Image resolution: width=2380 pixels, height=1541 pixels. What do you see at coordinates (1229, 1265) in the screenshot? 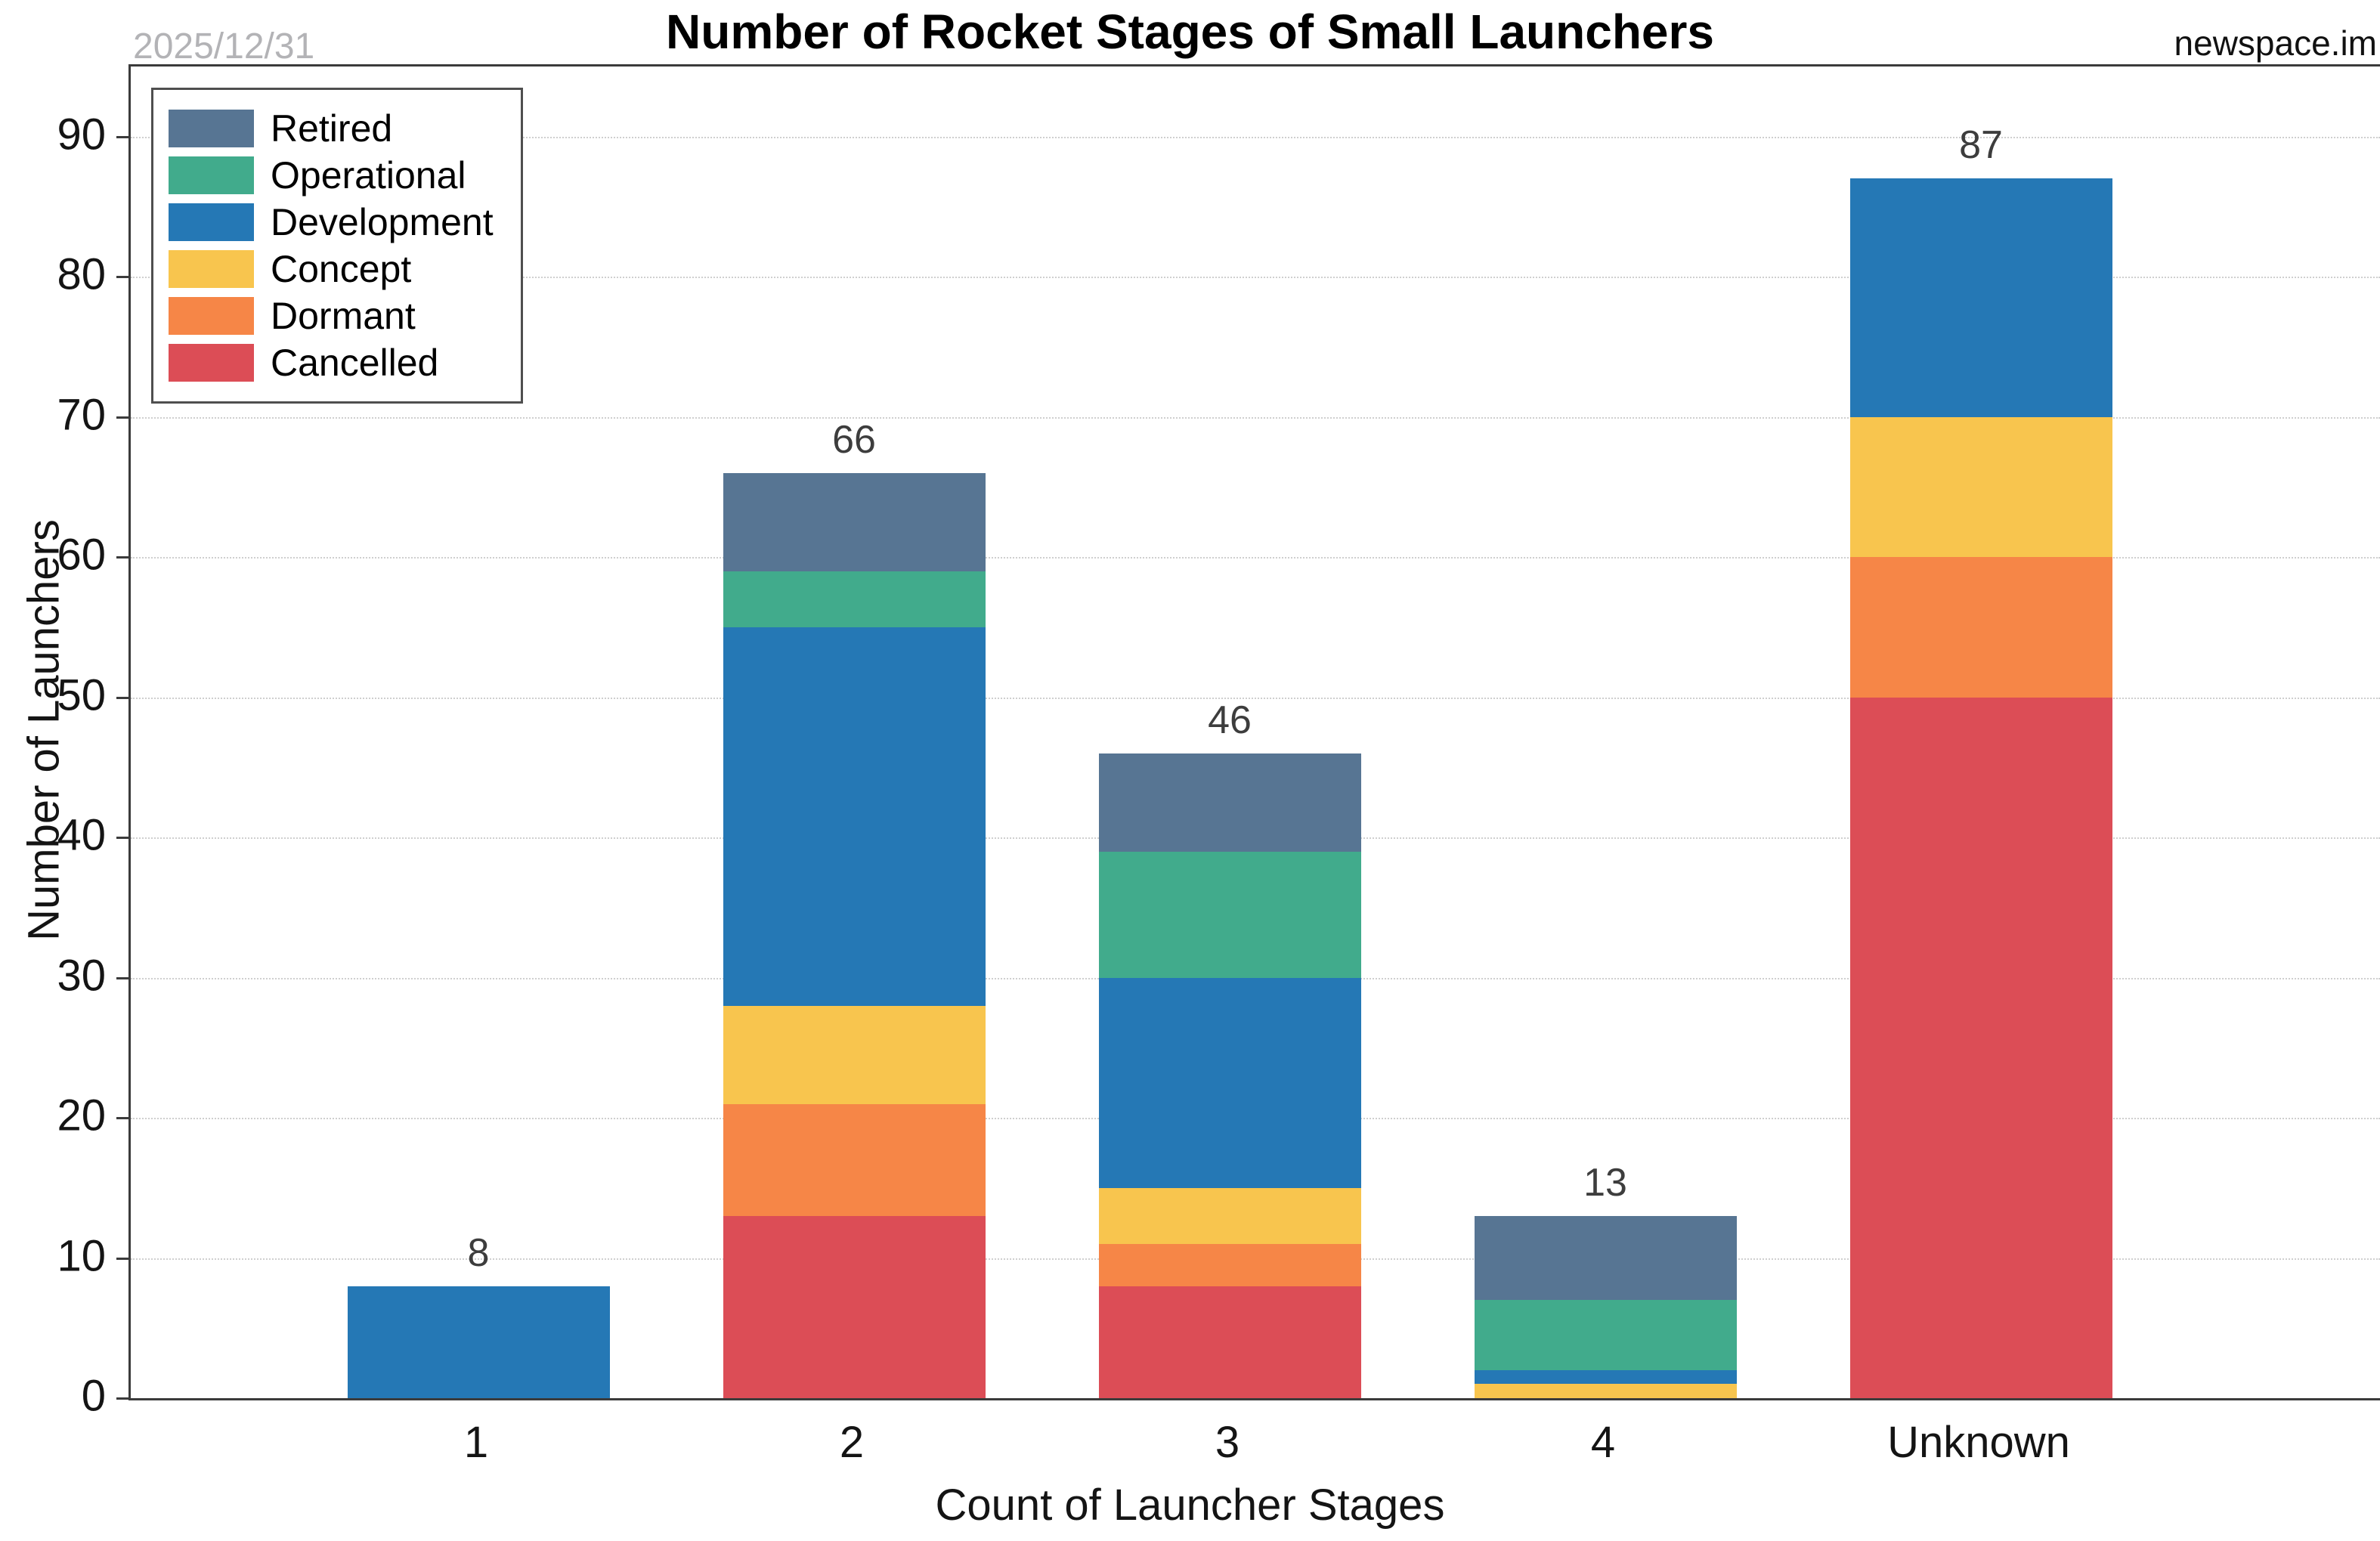
I see `bar-segment-3-dormant` at bounding box center [1229, 1265].